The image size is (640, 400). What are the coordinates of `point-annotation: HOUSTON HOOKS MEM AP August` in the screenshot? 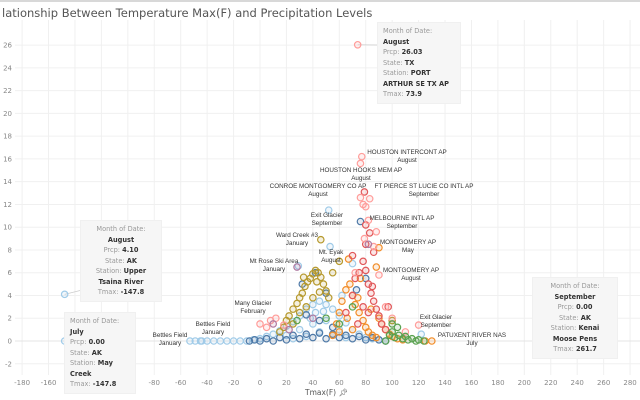 It's located at (361, 174).